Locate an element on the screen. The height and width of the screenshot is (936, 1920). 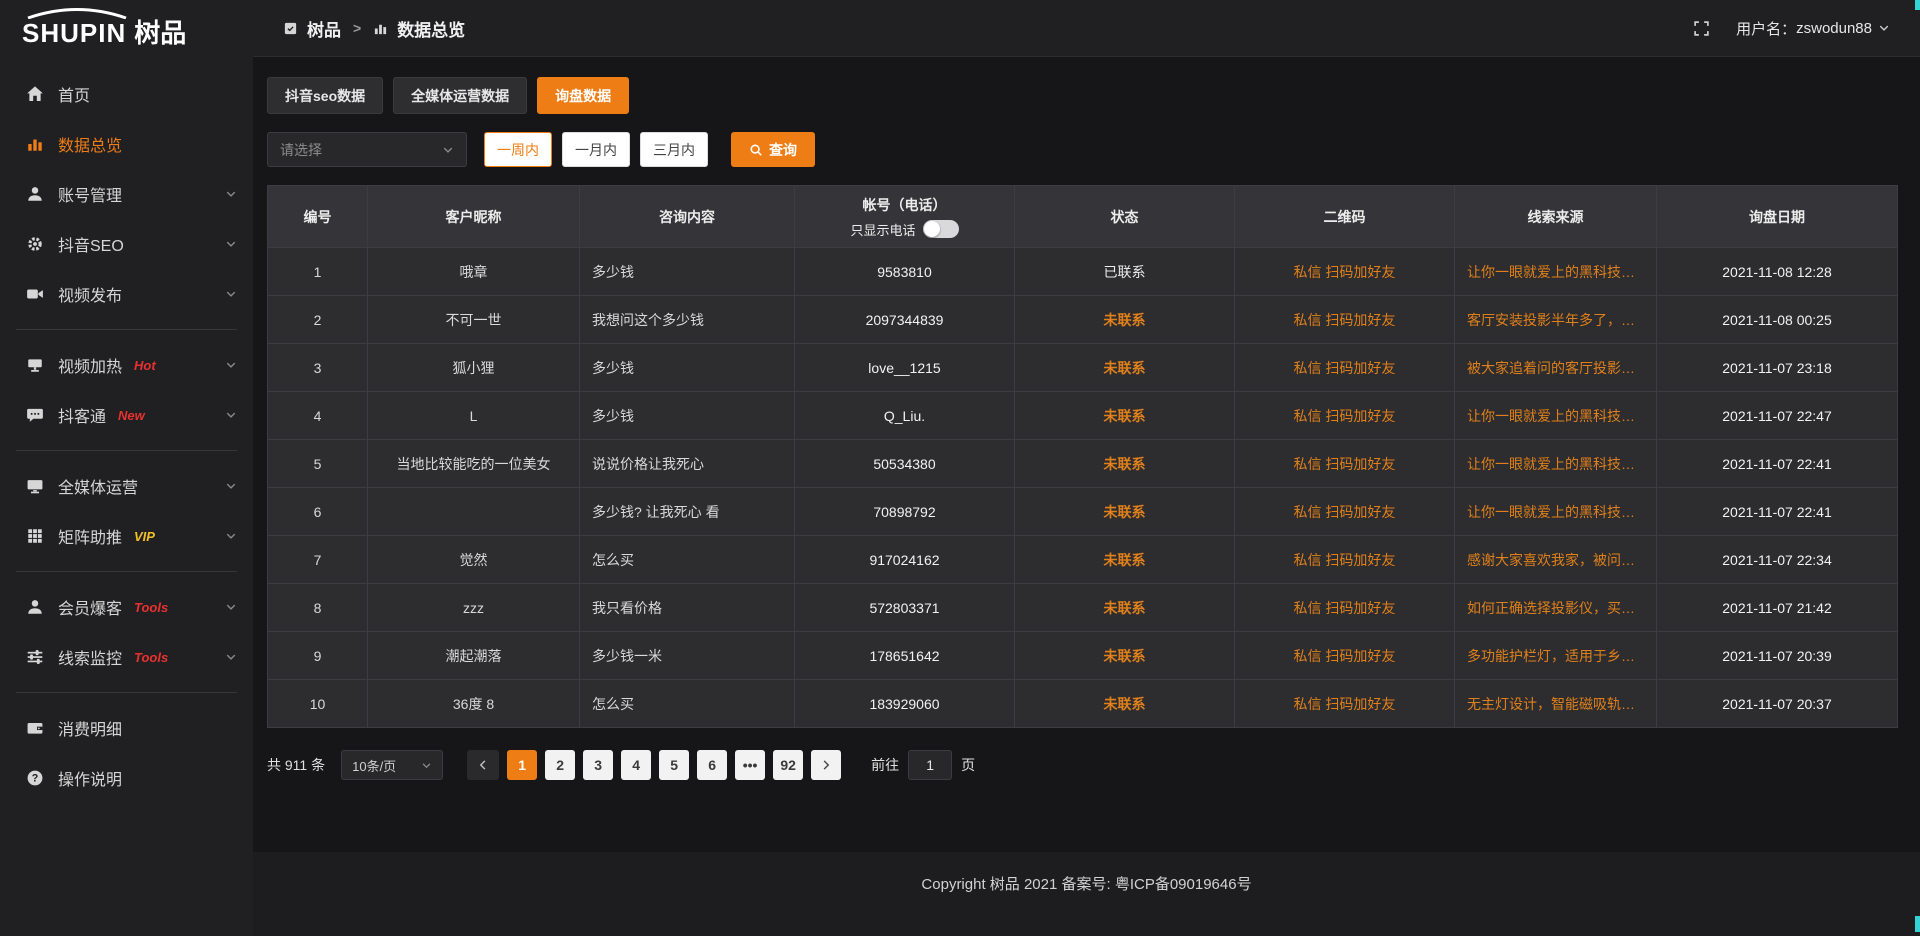
sidebar-item-heat: 视频加热 Hot is located at coordinates (126, 365).